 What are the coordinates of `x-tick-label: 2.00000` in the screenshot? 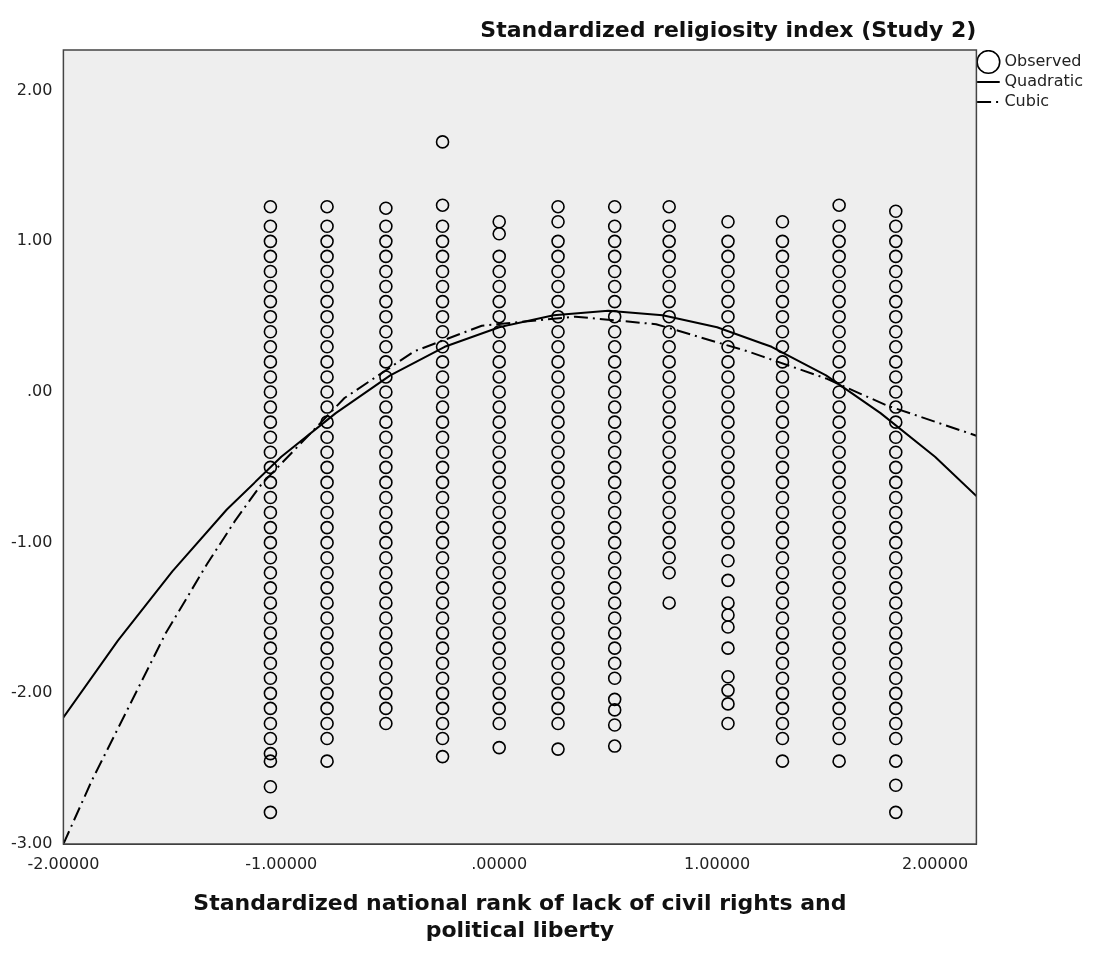 It's located at (935, 863).